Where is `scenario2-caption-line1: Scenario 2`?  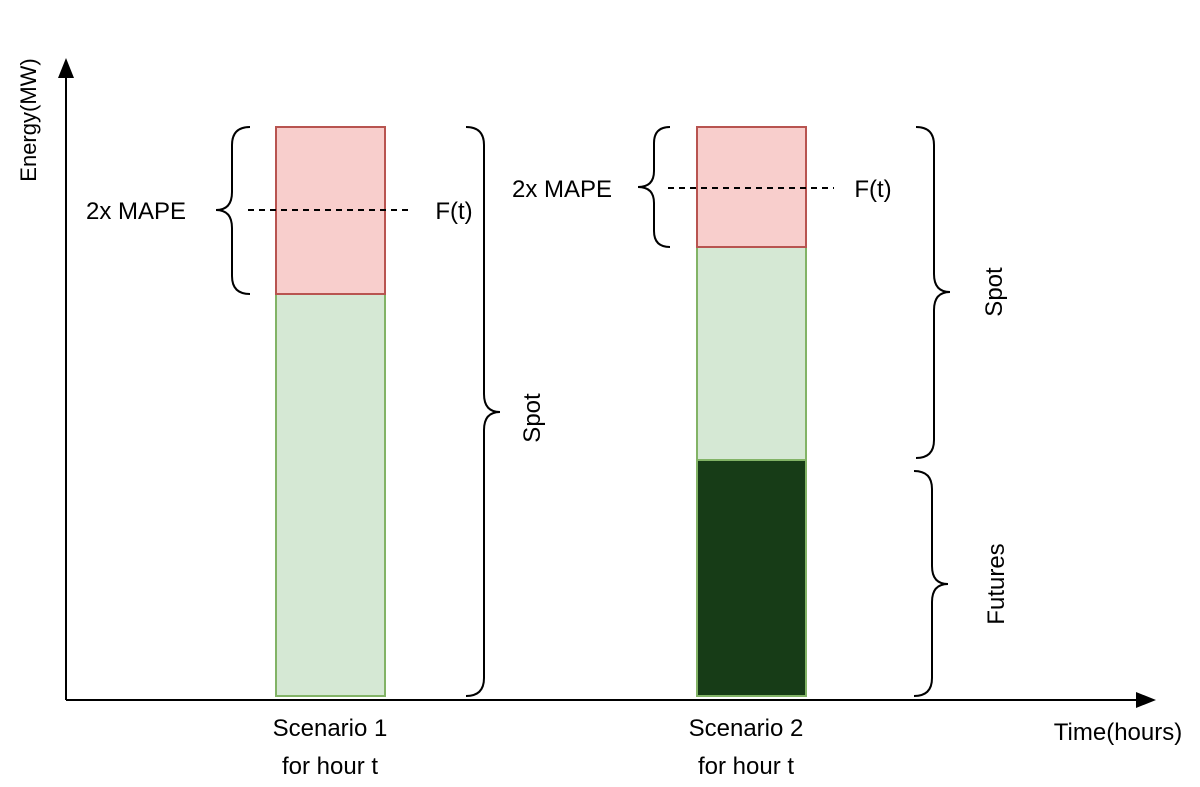
scenario2-caption-line1: Scenario 2 is located at coordinates (746, 728).